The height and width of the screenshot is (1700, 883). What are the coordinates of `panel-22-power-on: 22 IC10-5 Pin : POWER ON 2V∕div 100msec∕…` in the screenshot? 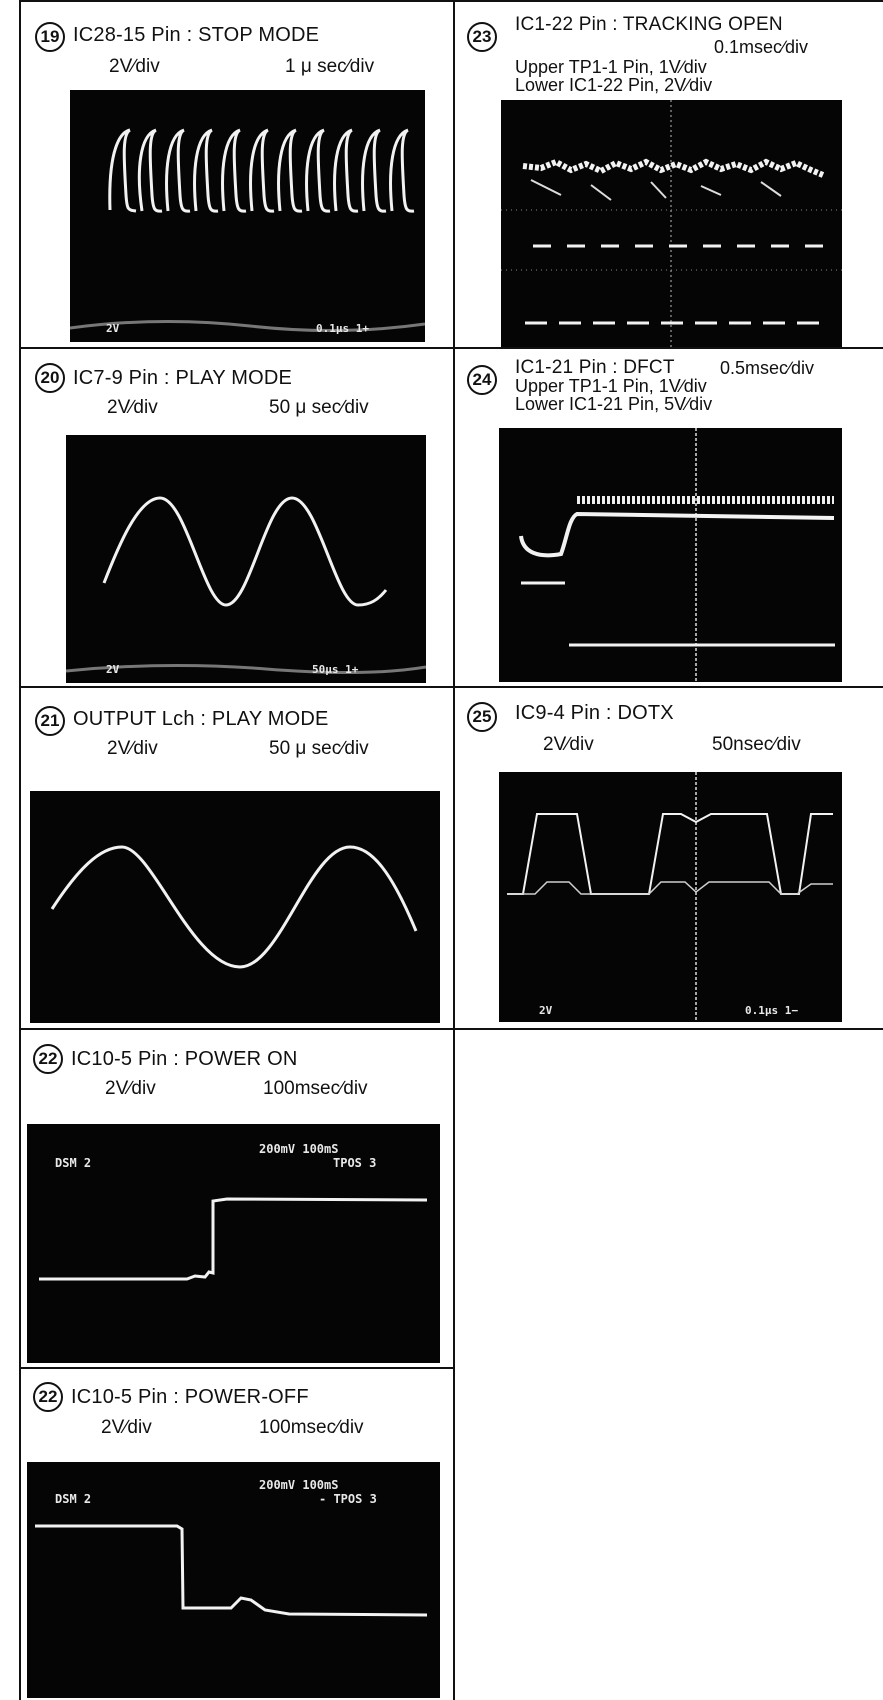 It's located at (236, 1197).